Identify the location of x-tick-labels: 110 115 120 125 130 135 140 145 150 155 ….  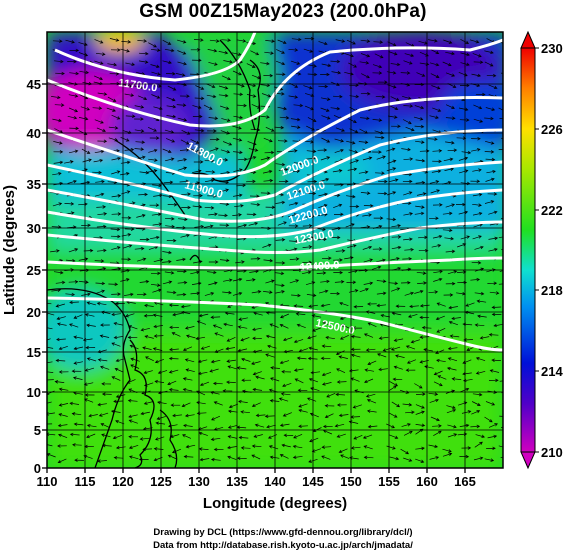
(256, 481).